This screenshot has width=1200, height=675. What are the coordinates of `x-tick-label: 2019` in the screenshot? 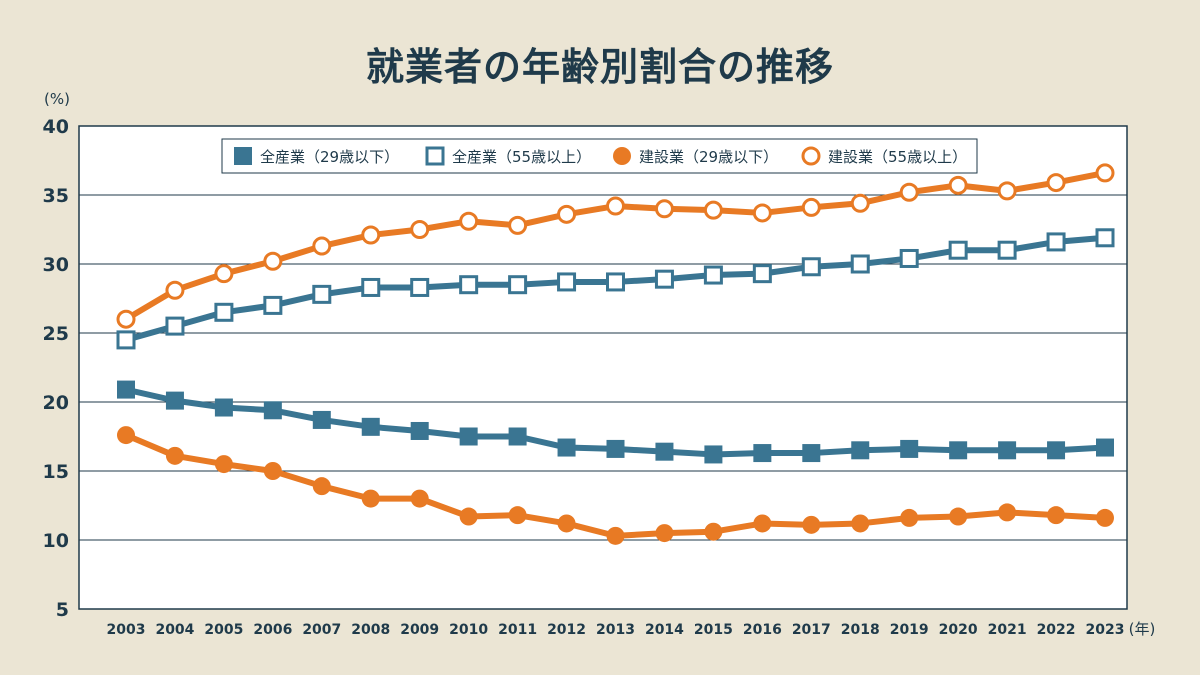 It's located at (909, 630).